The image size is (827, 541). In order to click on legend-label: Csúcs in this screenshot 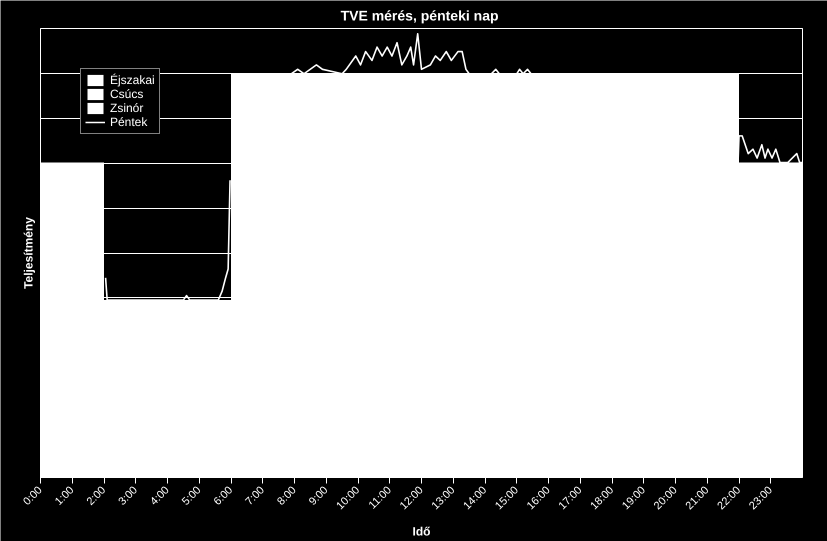, I will do `click(127, 94)`.